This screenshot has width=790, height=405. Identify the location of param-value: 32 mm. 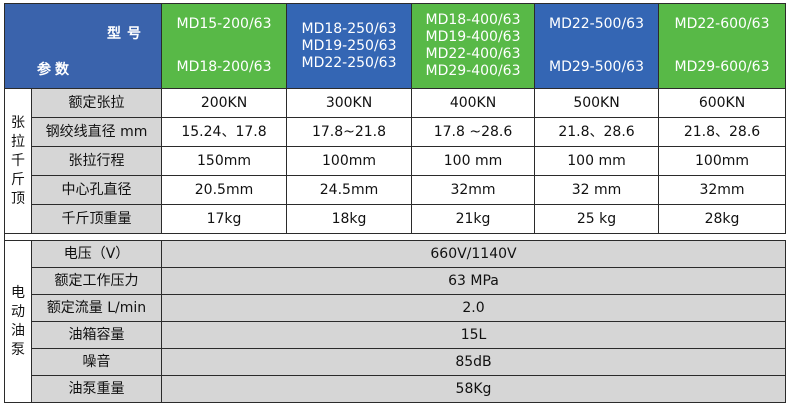
(596, 190).